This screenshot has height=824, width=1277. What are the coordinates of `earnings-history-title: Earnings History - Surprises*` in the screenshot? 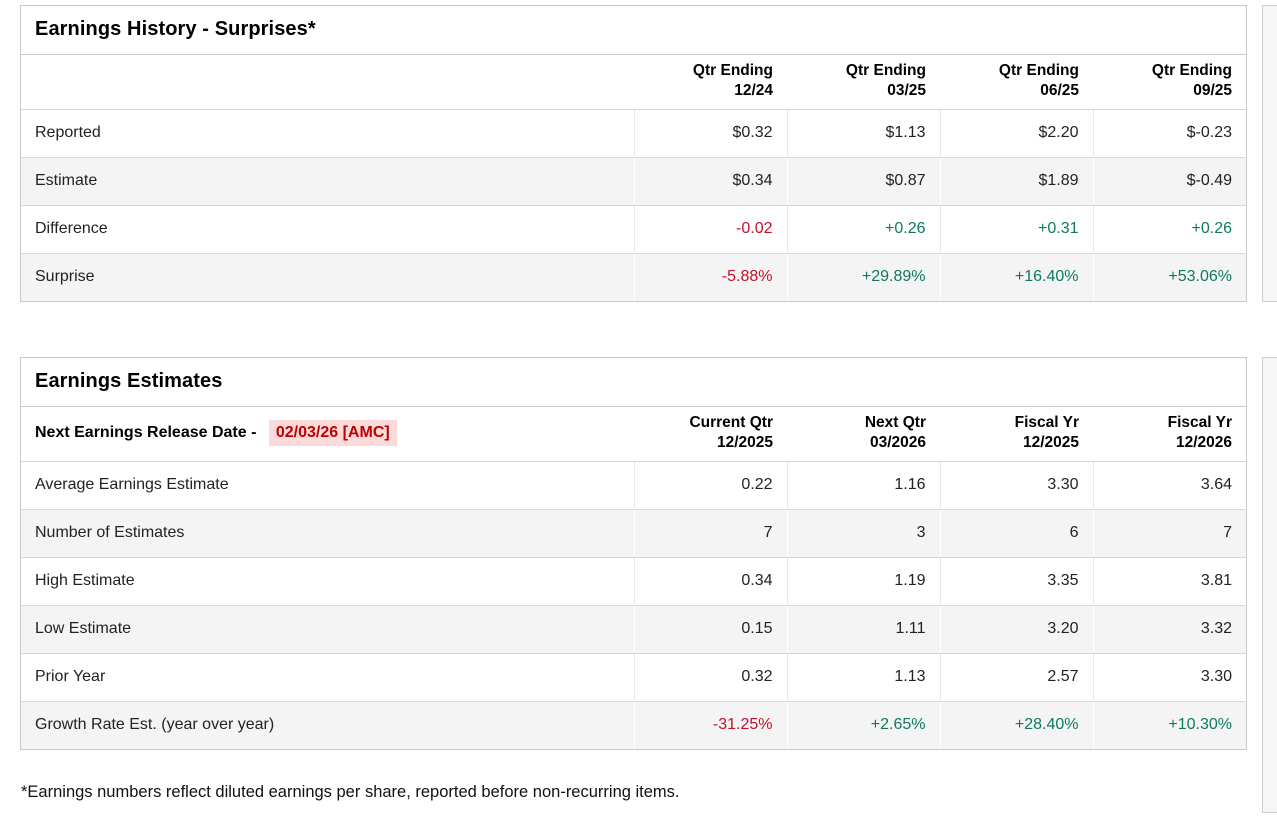 It's located at (633, 30).